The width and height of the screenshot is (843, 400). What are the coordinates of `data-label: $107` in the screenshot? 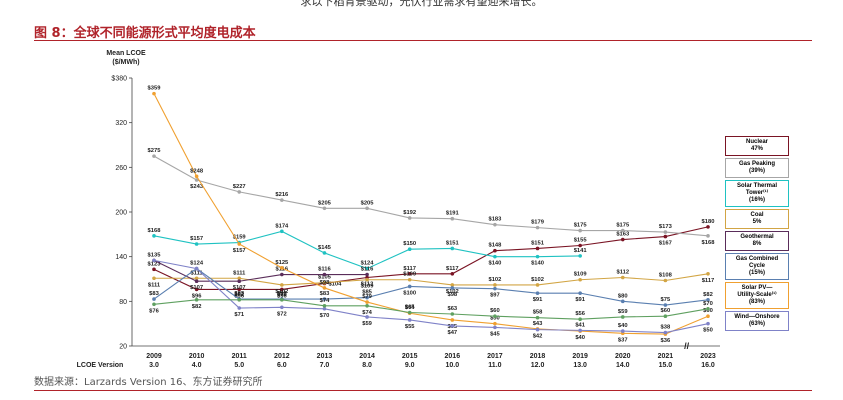 It's located at (196, 288).